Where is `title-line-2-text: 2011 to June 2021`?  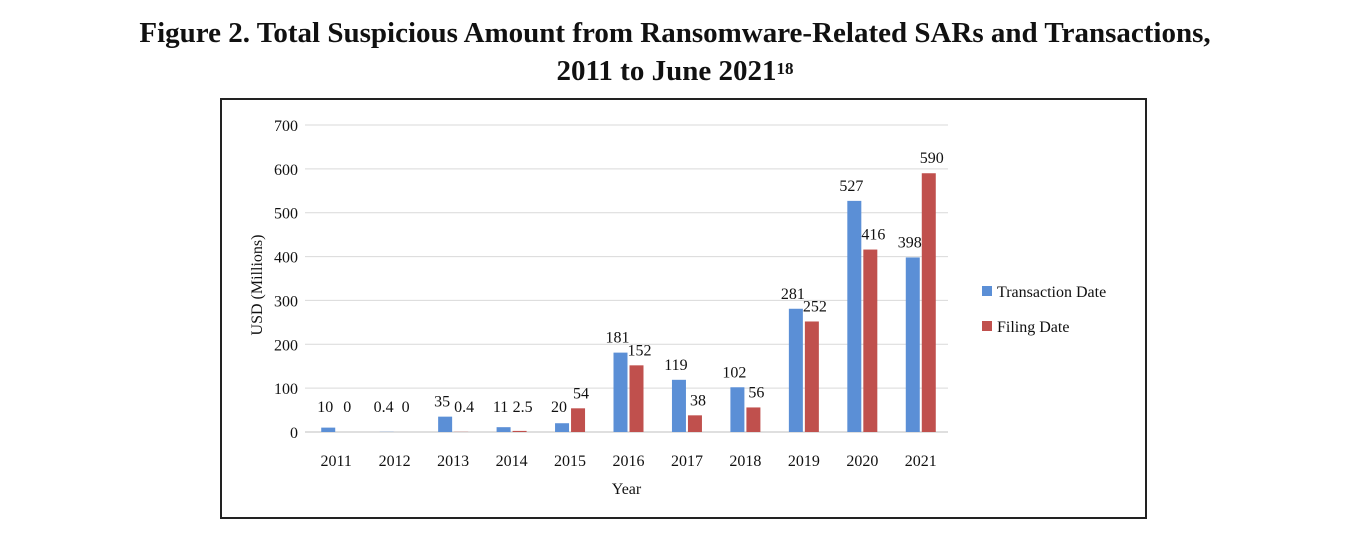
title-line-2-text: 2011 to June 2021 is located at coordinates (666, 71).